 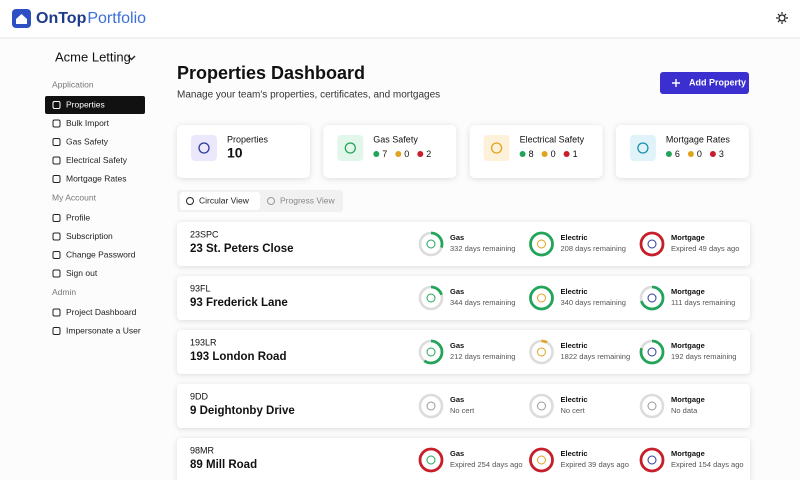 What do you see at coordinates (235, 153) in the screenshot?
I see `stat-value: 10` at bounding box center [235, 153].